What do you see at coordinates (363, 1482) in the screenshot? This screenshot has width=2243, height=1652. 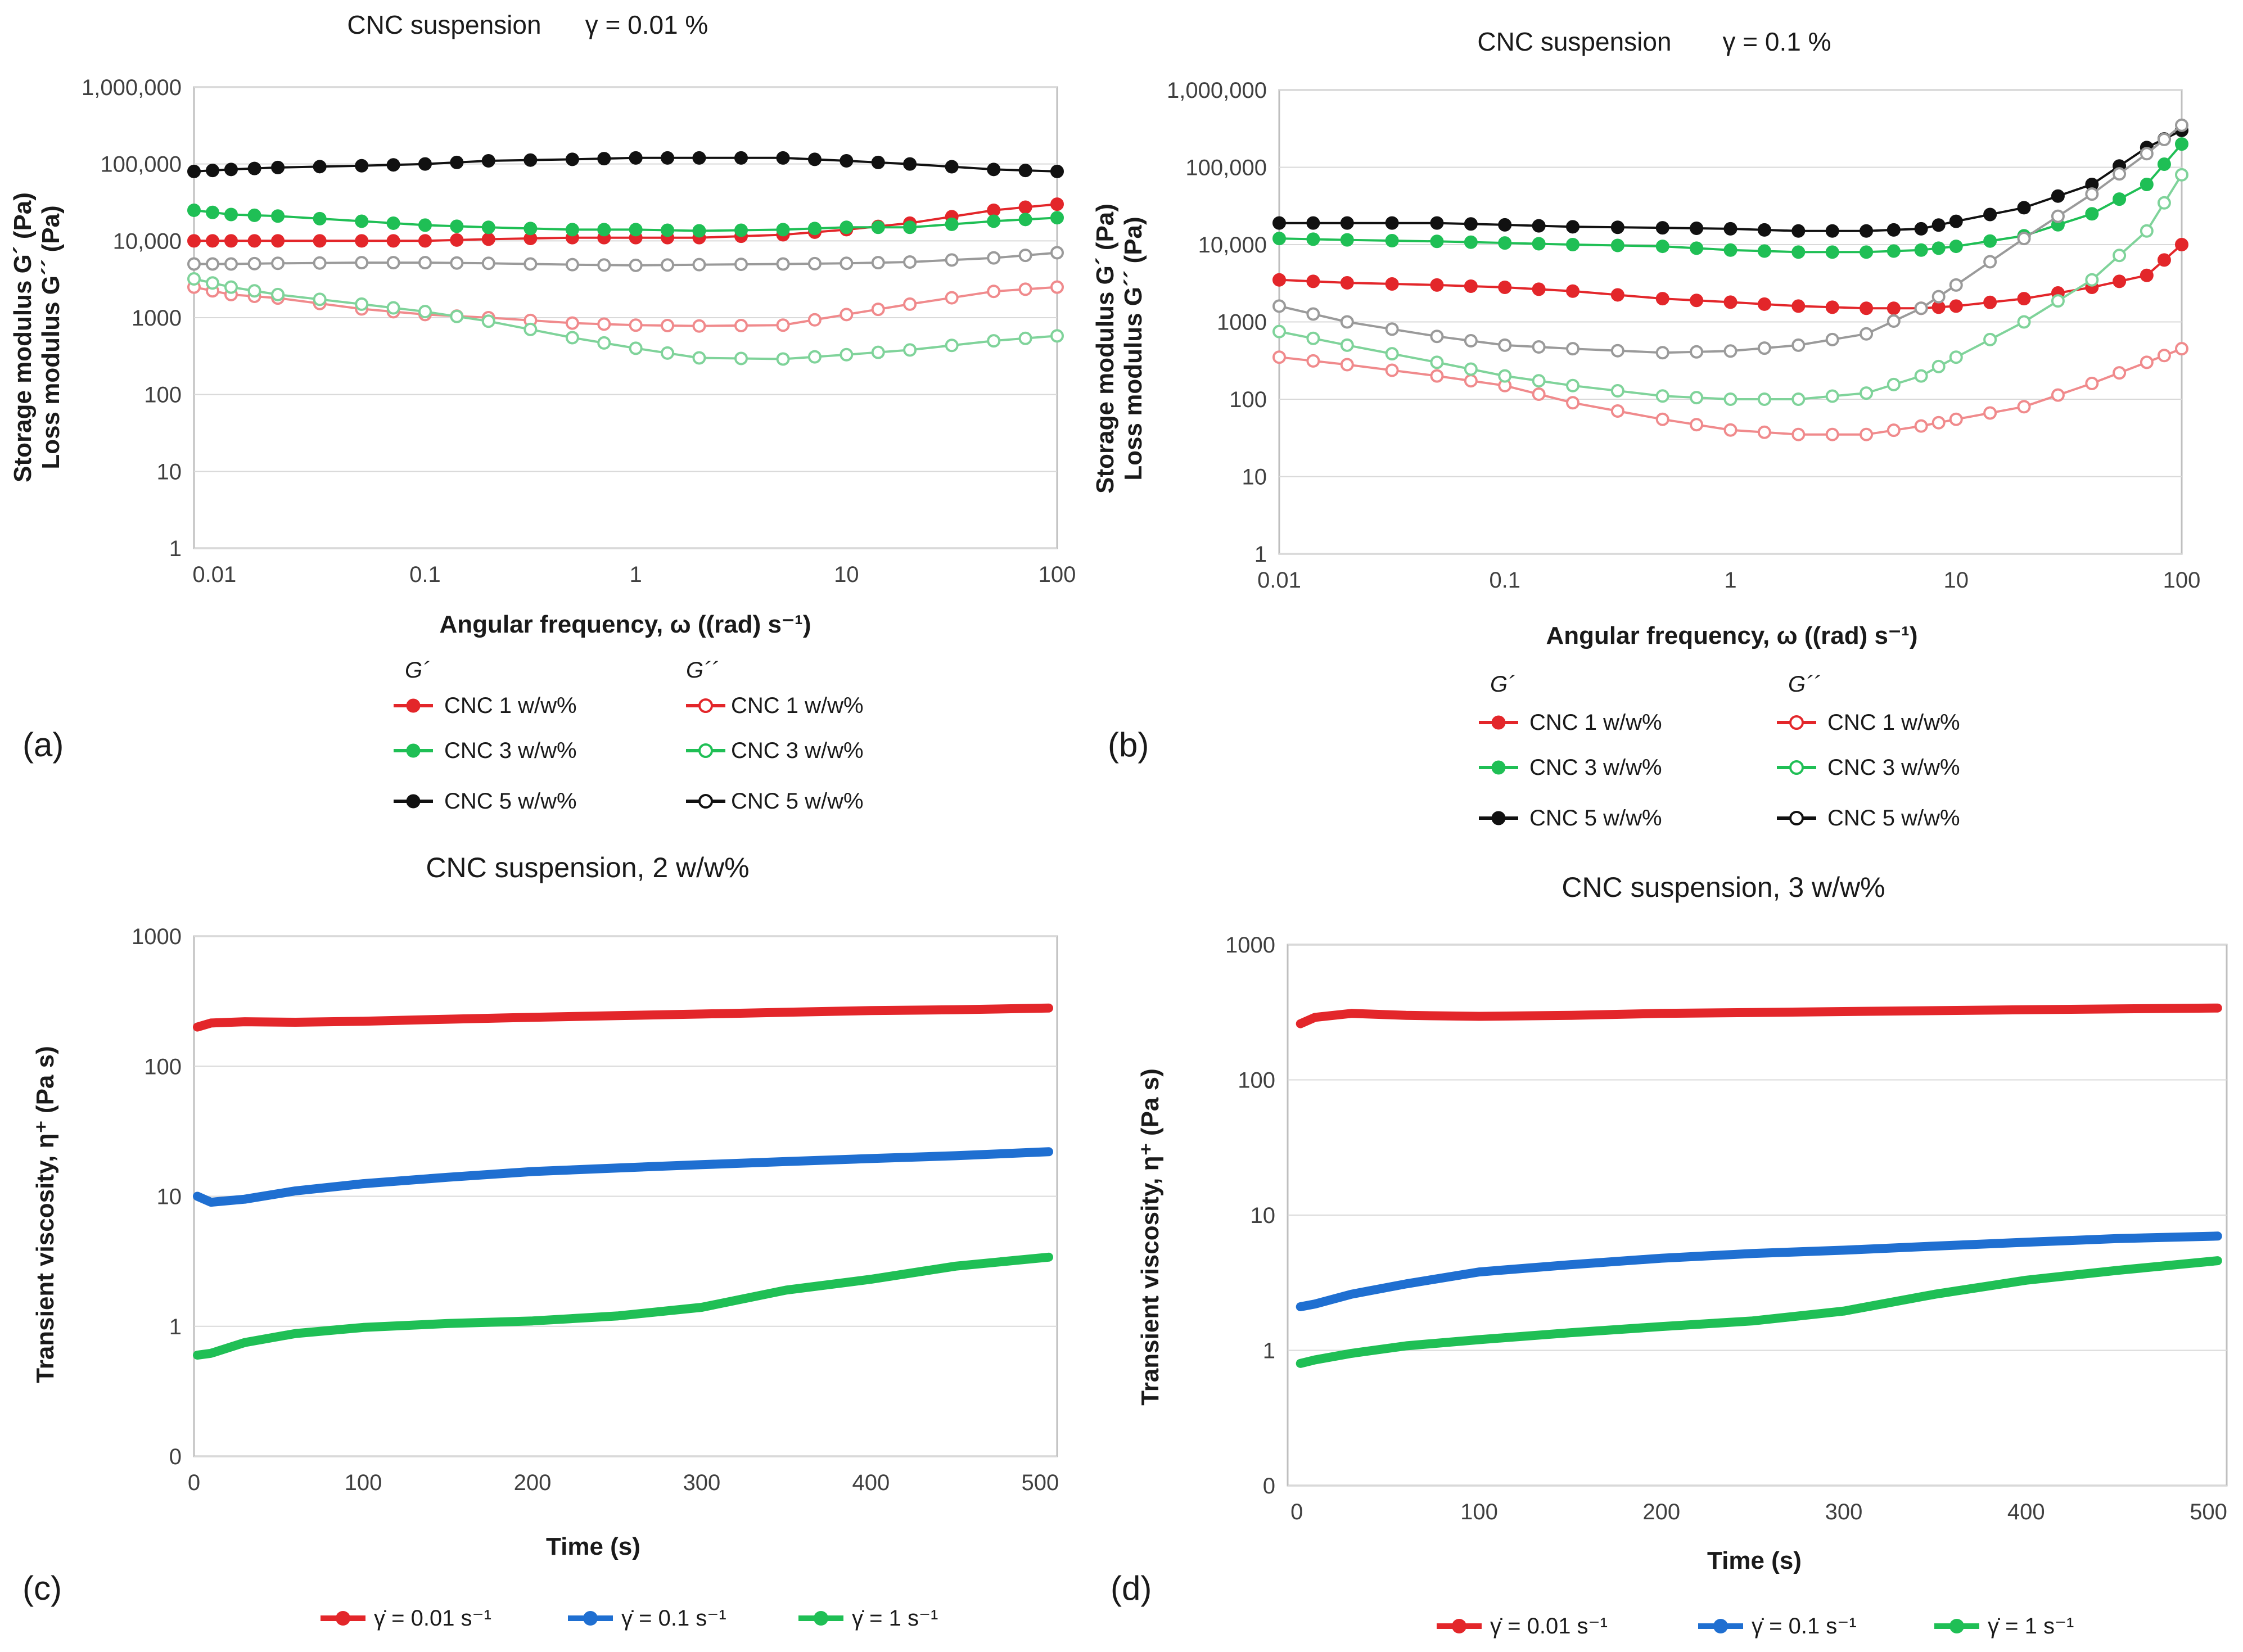 I see `panel-c-xtick-label: 100` at bounding box center [363, 1482].